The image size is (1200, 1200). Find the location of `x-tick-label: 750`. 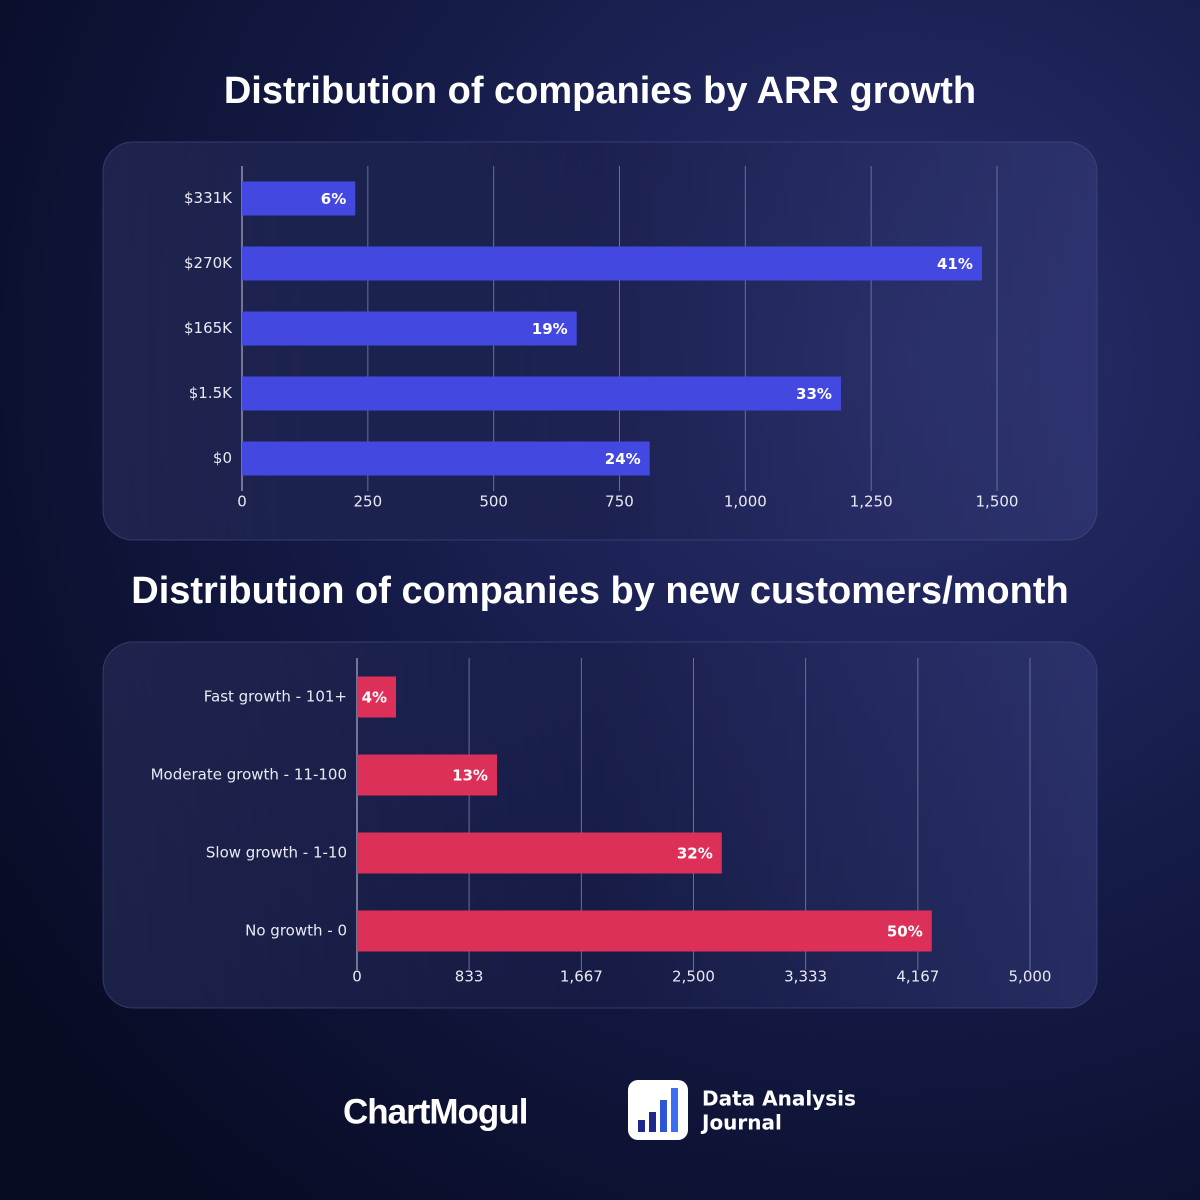

x-tick-label: 750 is located at coordinates (619, 502).